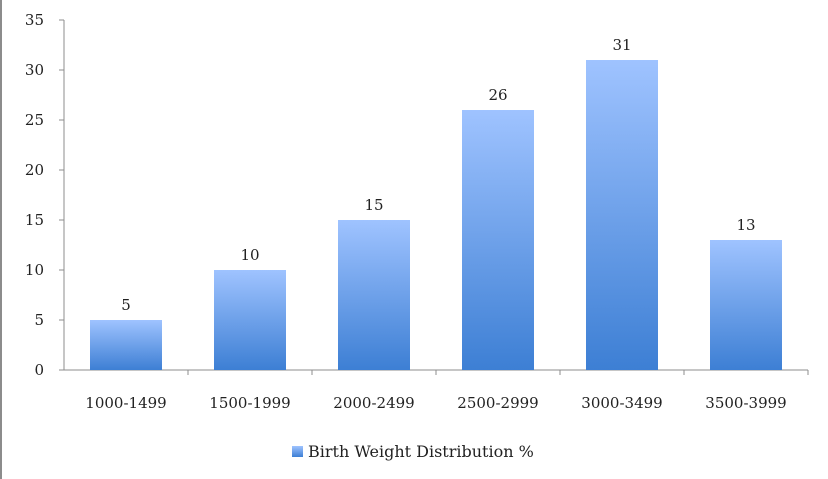 This screenshot has height=479, width=828. Describe the element at coordinates (621, 45) in the screenshot. I see `data-label: 31` at that location.